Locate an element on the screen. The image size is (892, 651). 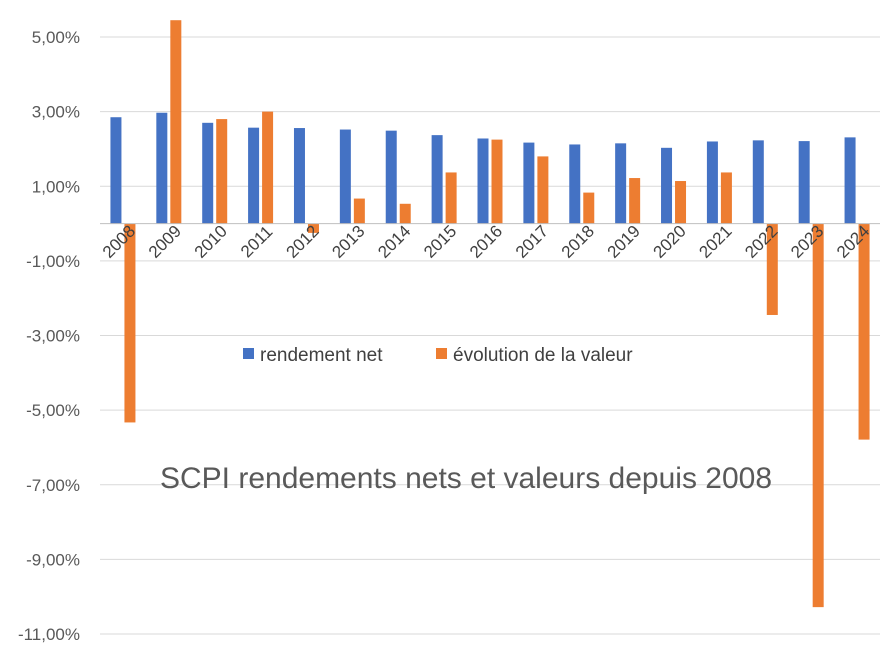
y-tick-label: 3,00% is located at coordinates (56, 112).